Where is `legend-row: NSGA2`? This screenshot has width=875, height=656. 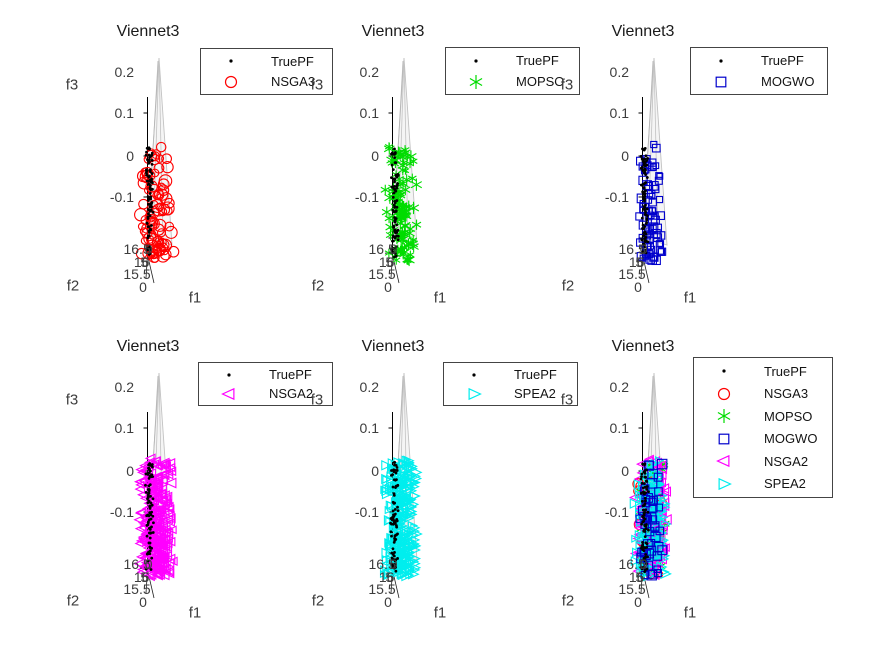
legend-row: NSGA2 is located at coordinates (763, 461).